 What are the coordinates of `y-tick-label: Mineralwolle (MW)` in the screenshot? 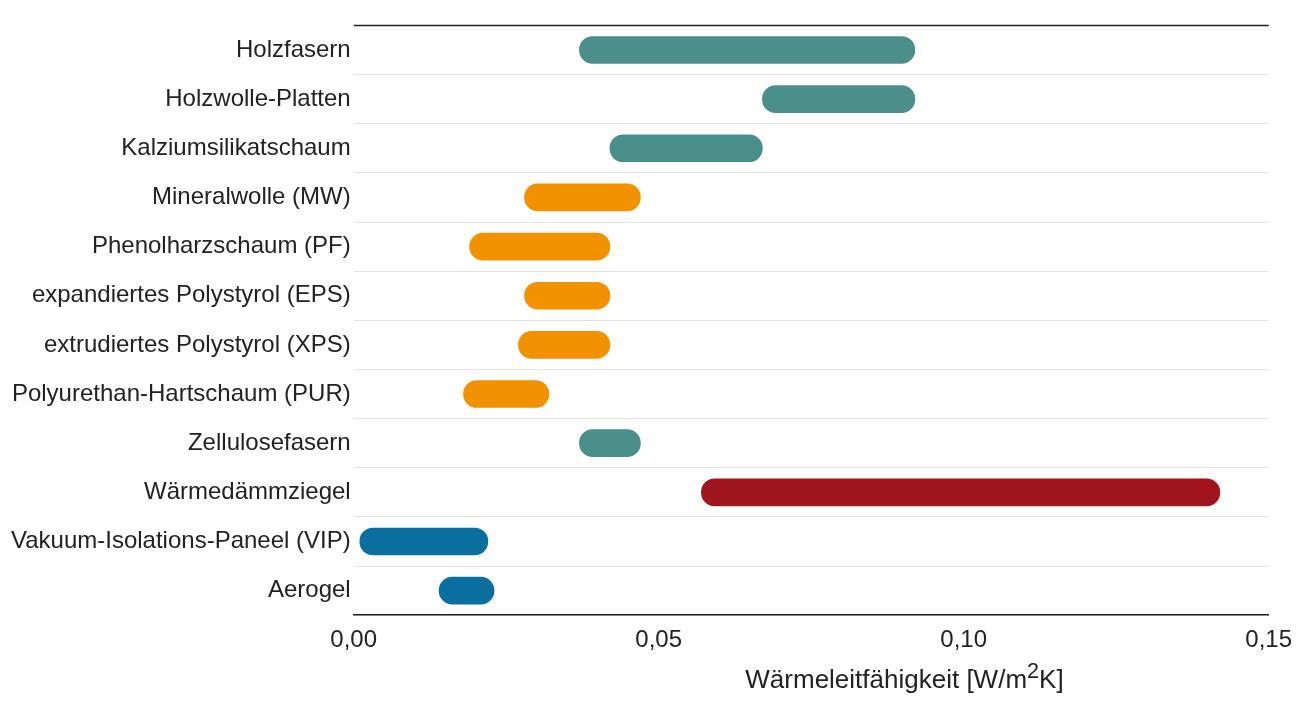 It's located at (251, 196).